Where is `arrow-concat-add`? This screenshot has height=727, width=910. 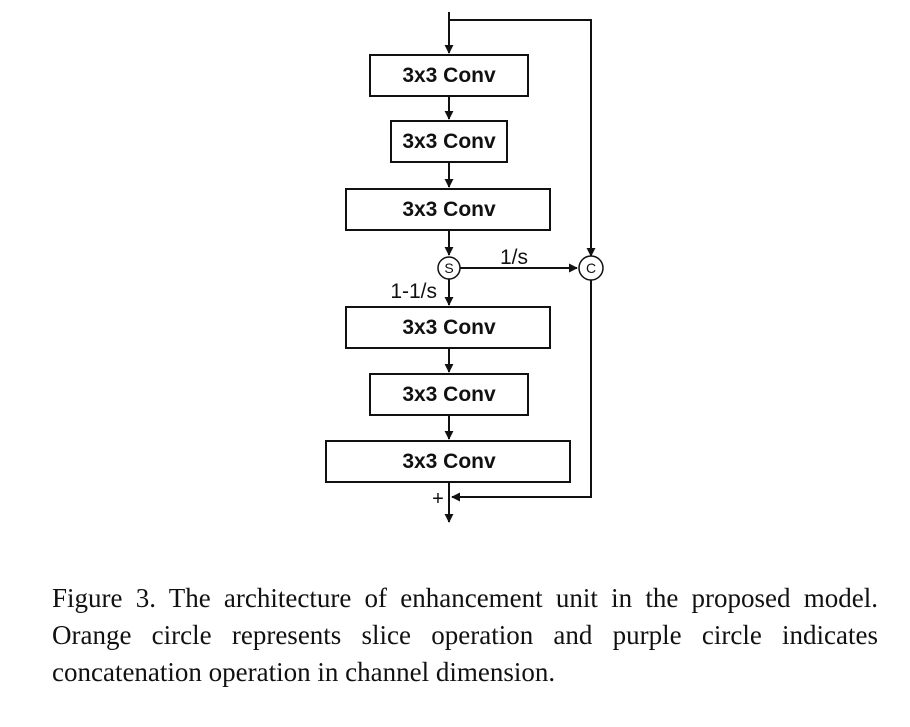 arrow-concat-add is located at coordinates (521, 391).